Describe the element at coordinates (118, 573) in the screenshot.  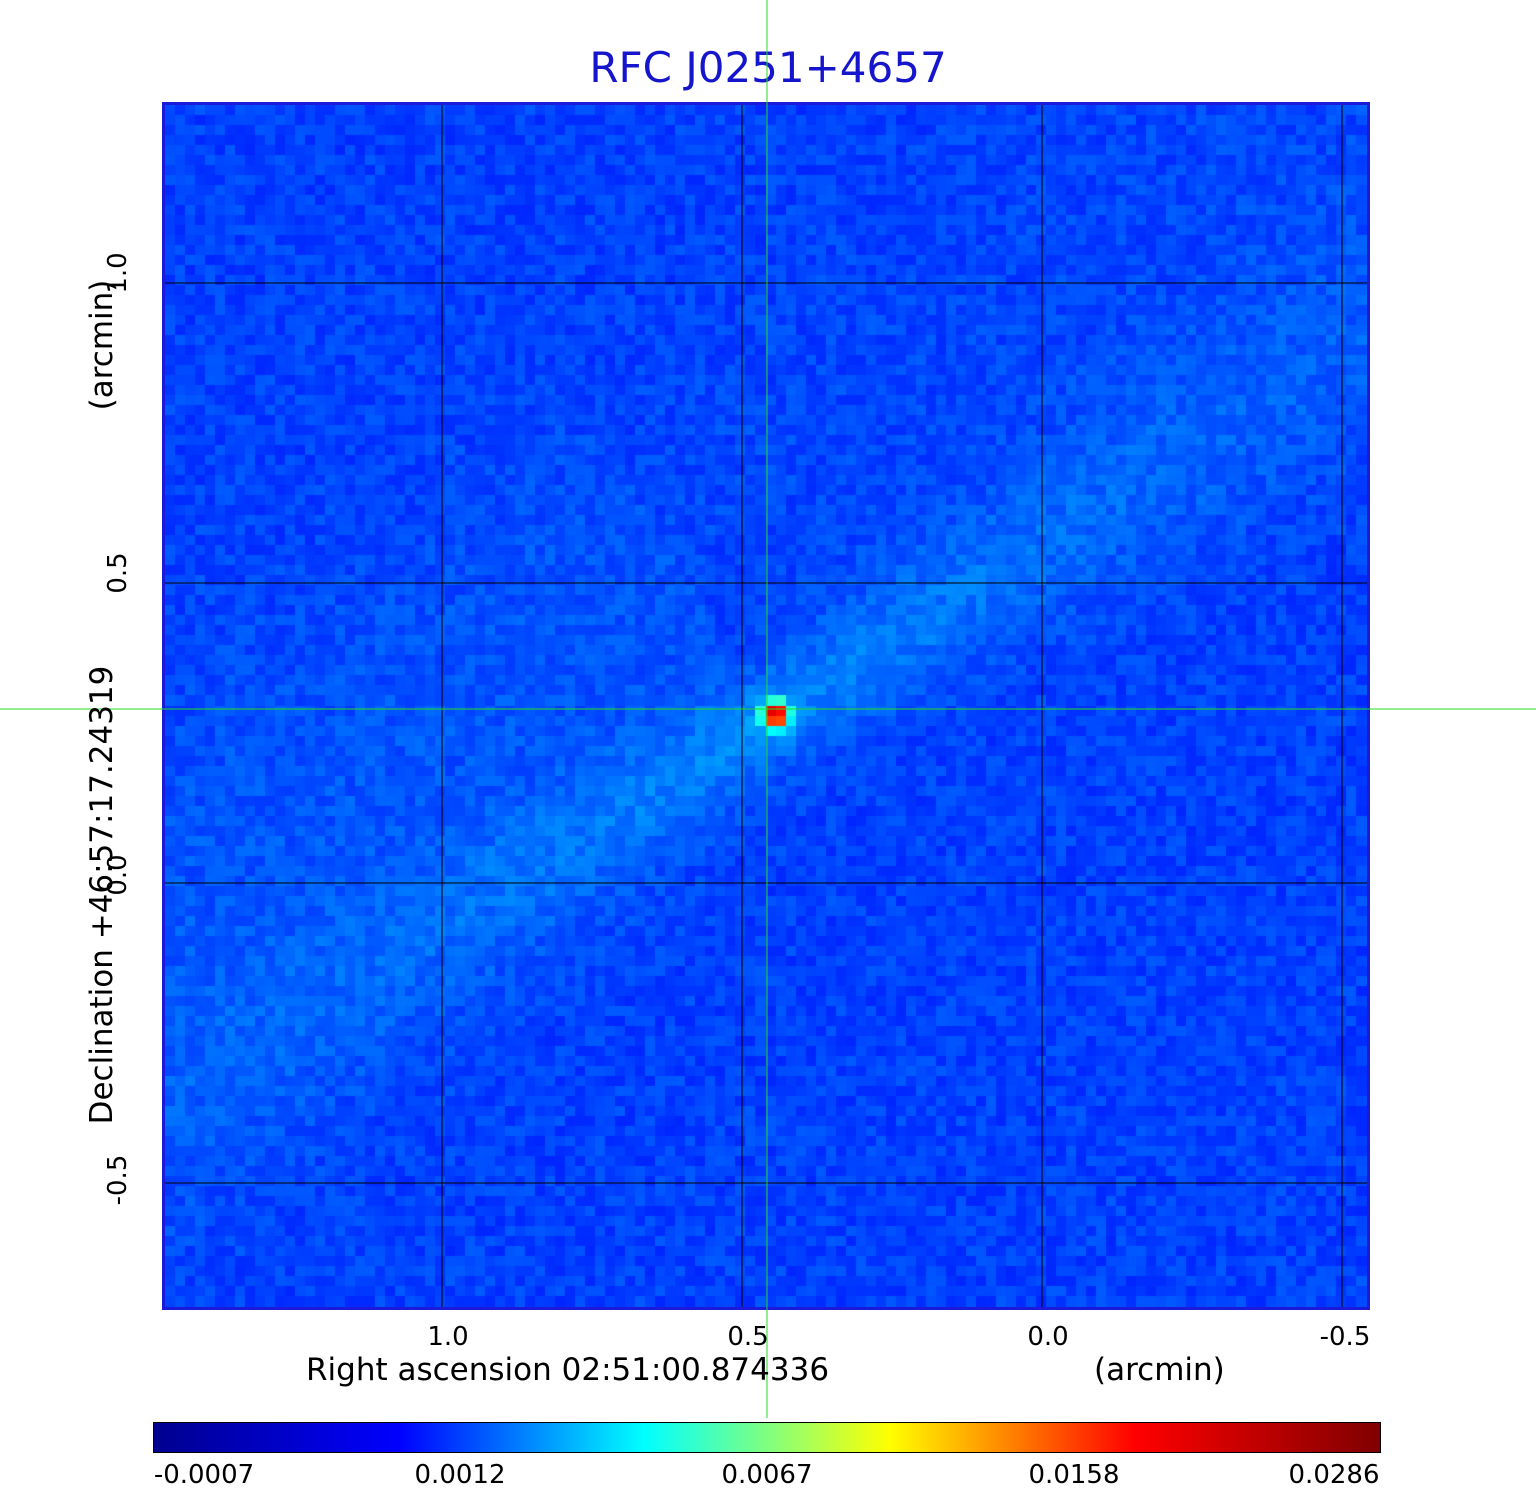
I see `y-tick-label: 0.5` at that location.